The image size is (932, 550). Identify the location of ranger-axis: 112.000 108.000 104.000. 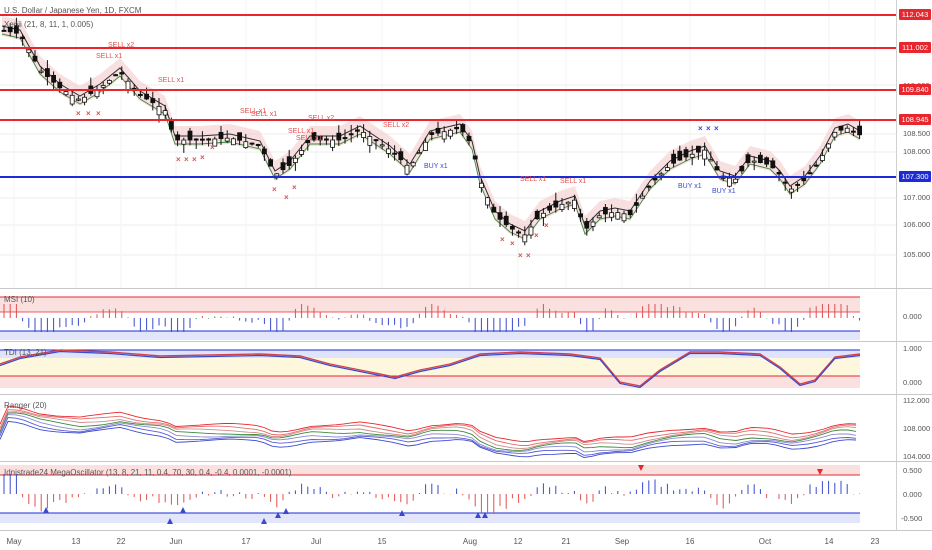
(914, 428).